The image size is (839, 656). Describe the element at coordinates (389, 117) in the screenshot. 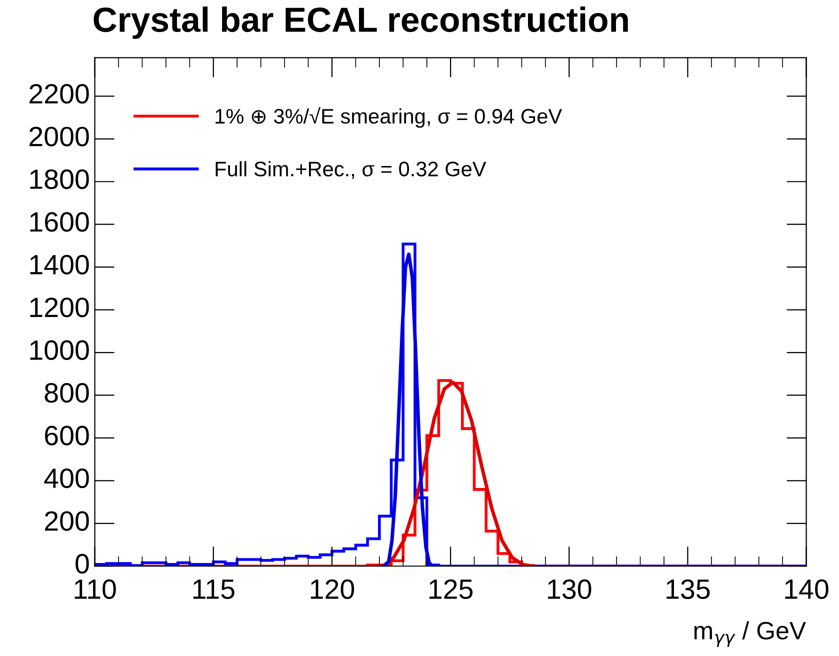

I see `legend-label: 1% ⊕ 3%/√E smearing, σ = 0.94 GeV` at that location.